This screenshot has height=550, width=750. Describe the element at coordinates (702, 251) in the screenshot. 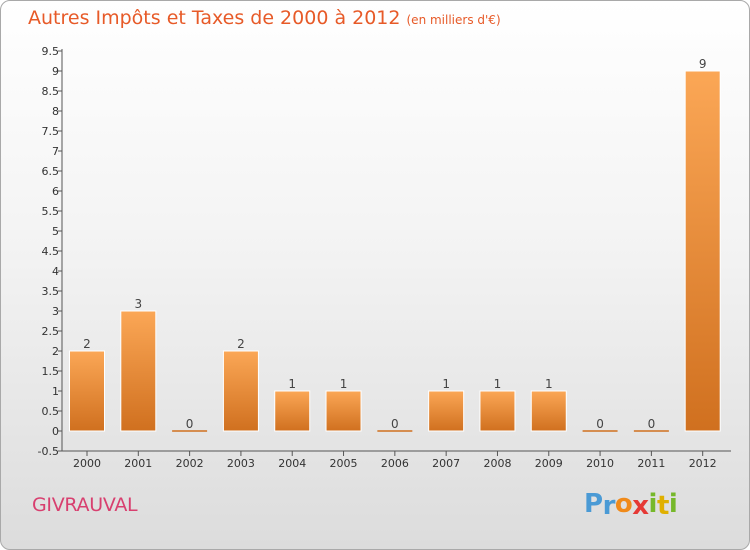

I see `bar-2012` at that location.